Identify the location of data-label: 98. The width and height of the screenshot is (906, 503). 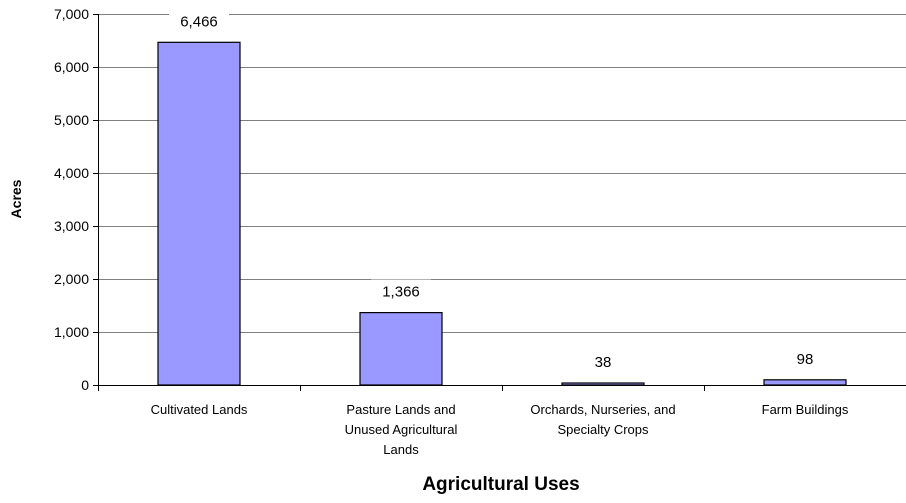
(805, 359).